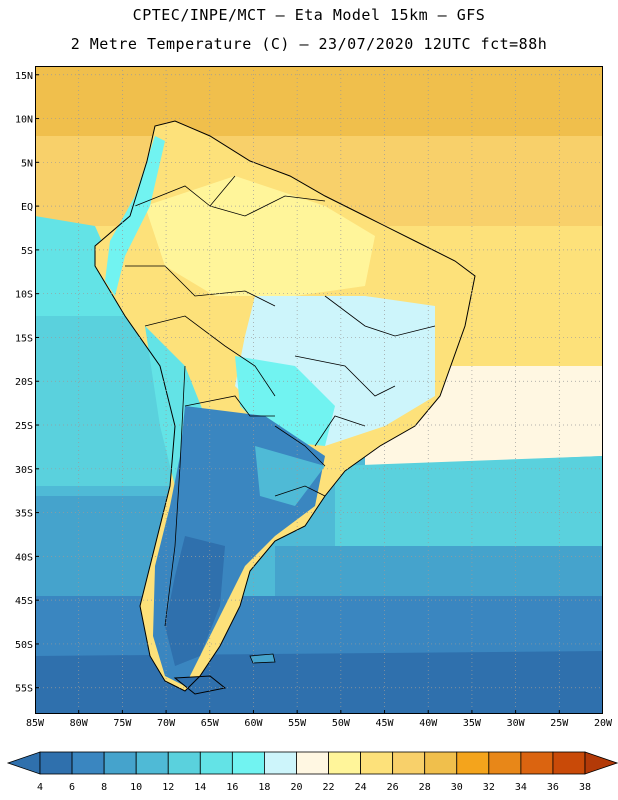 Image resolution: width=618 pixels, height=800 pixels. Describe the element at coordinates (553, 787) in the screenshot. I see `colorbar-label: 36` at that location.